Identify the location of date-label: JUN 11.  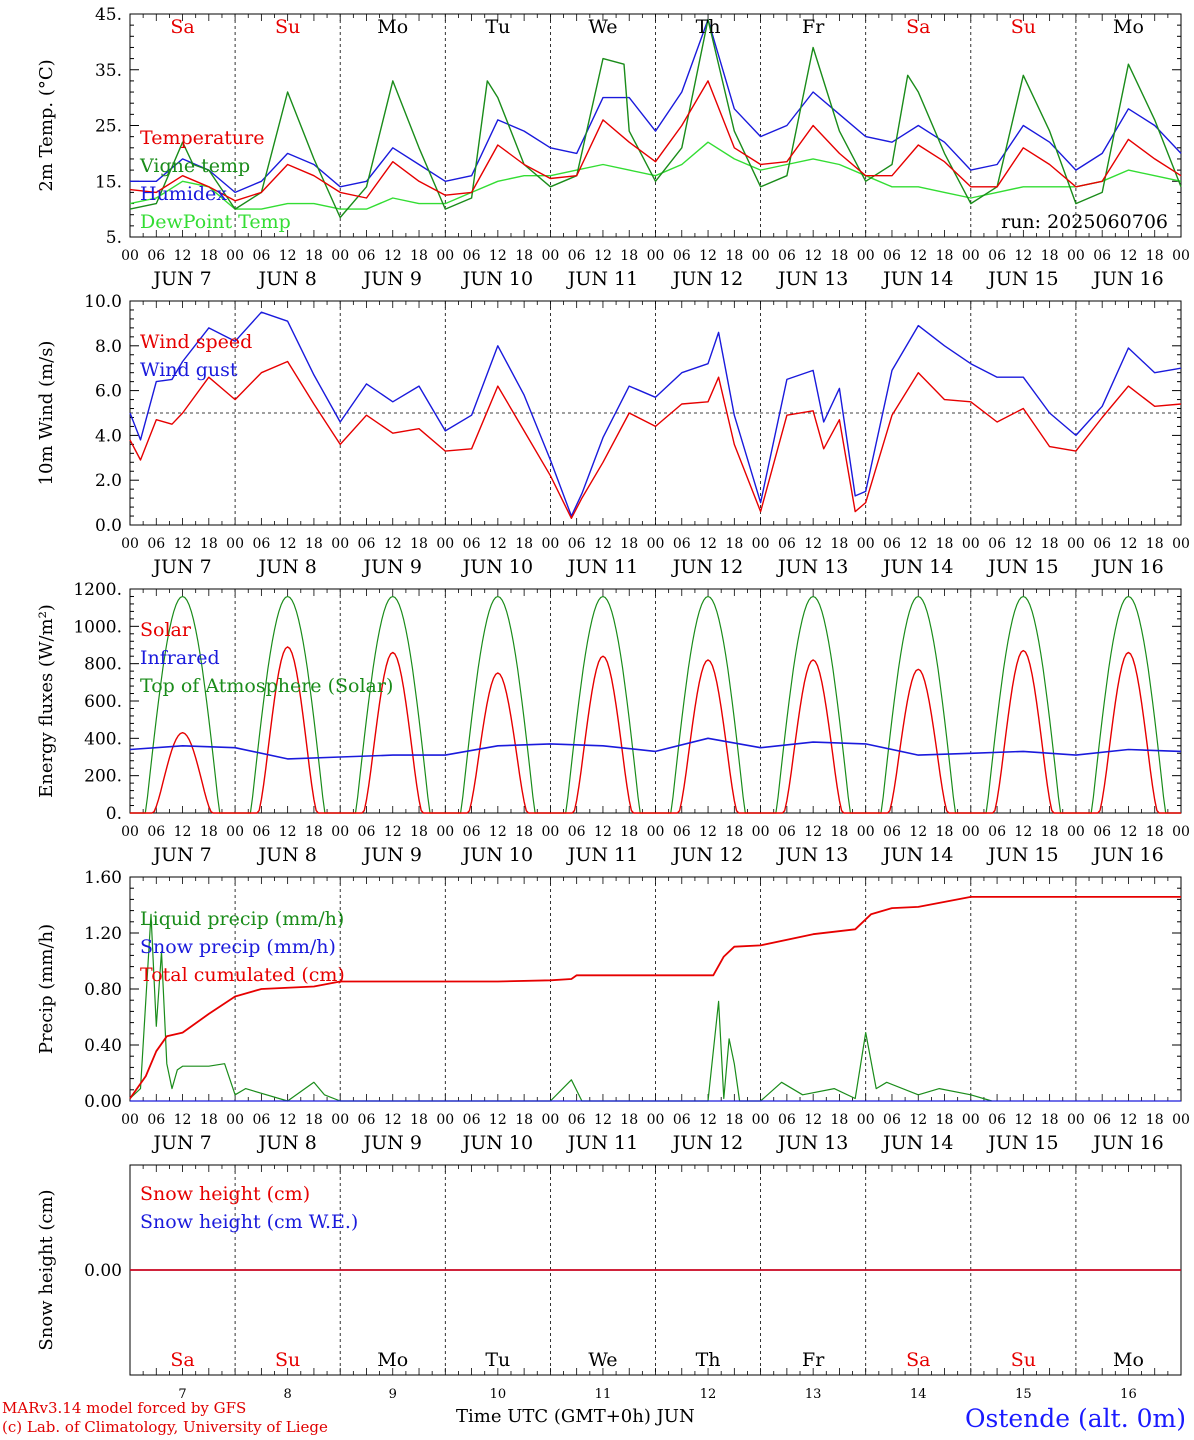
(602, 279).